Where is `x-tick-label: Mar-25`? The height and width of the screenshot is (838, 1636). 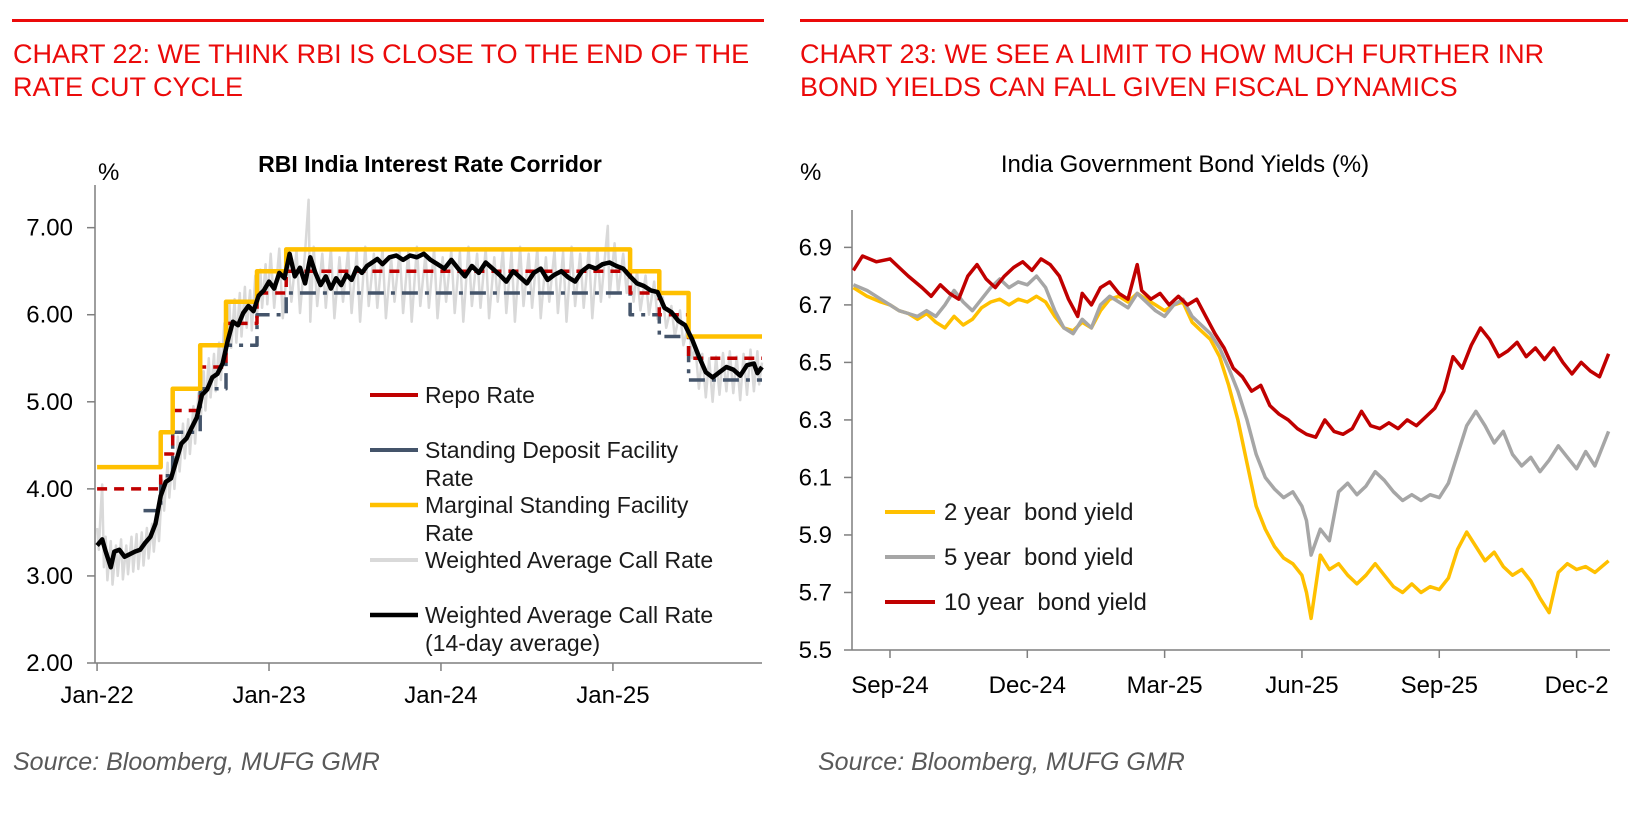
x-tick-label: Mar-25 is located at coordinates (1165, 685).